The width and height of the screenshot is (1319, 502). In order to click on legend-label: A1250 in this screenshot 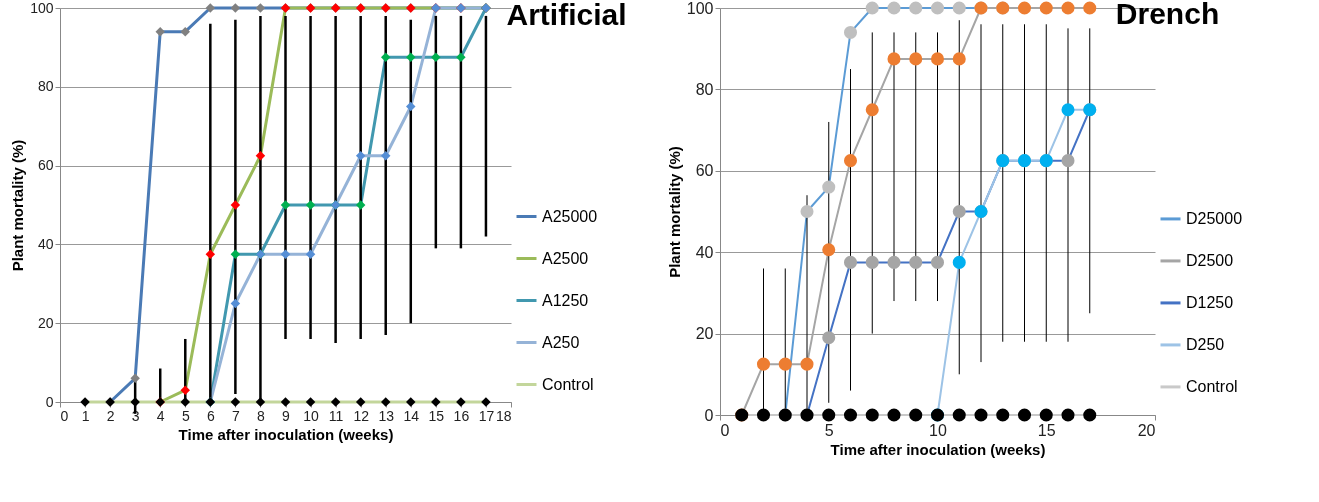, I will do `click(565, 300)`.